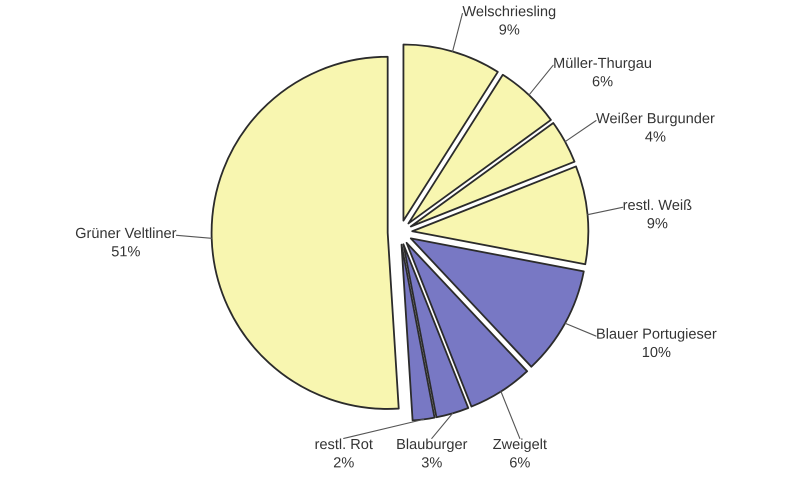 This screenshot has height=486, width=800. I want to click on data-label: 51%, so click(126, 251).